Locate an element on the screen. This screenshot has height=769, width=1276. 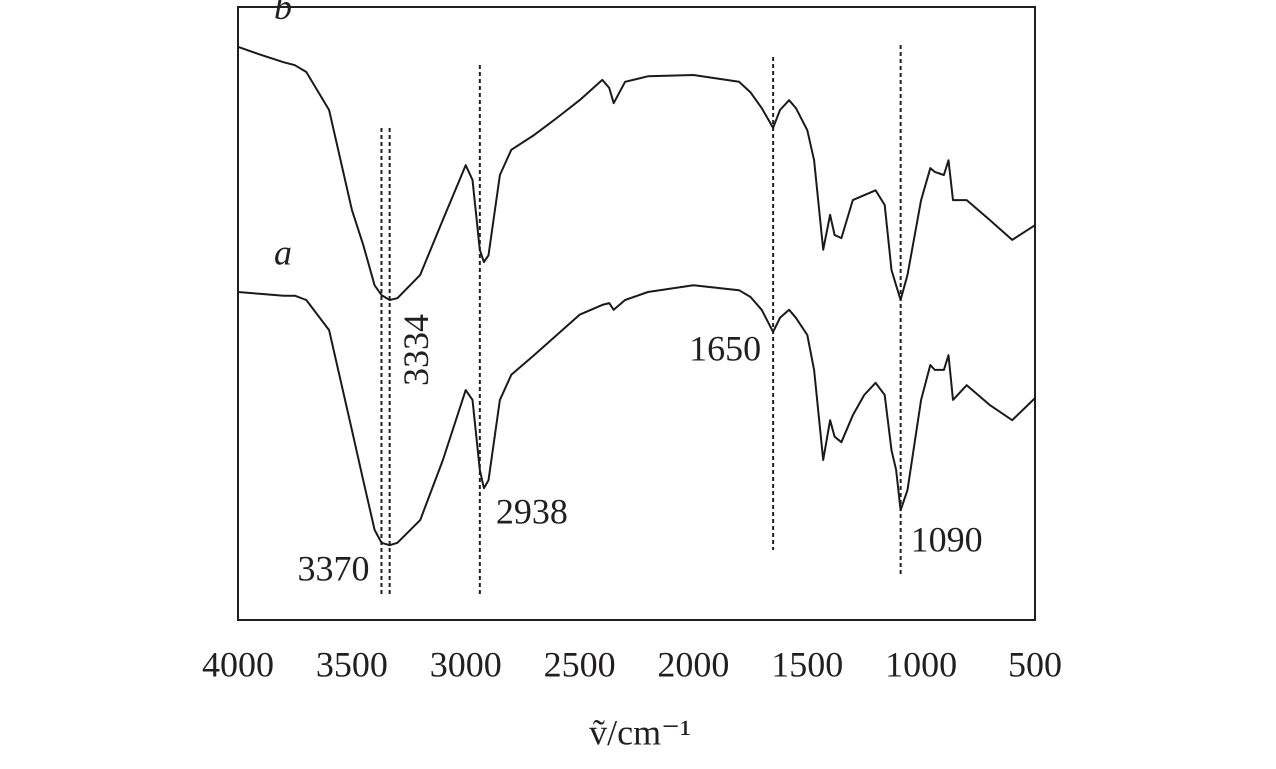
x-tick-label: 3000 is located at coordinates (466, 664).